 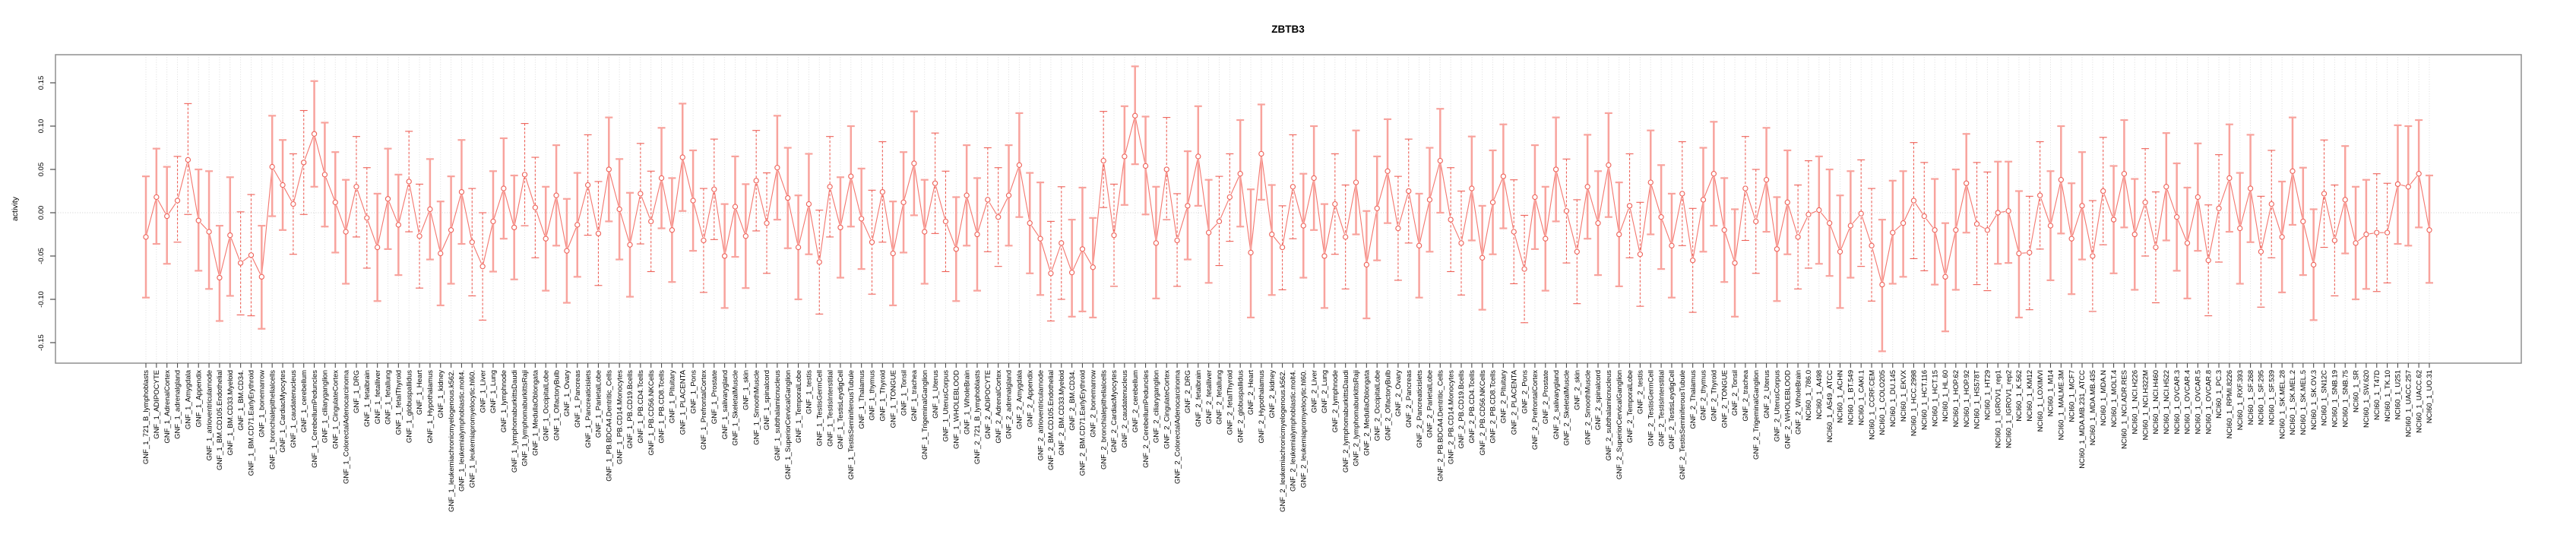 What do you see at coordinates (1199, 398) in the screenshot?
I see `x-tick-label: GNF_2_fetalbrain` at bounding box center [1199, 398].